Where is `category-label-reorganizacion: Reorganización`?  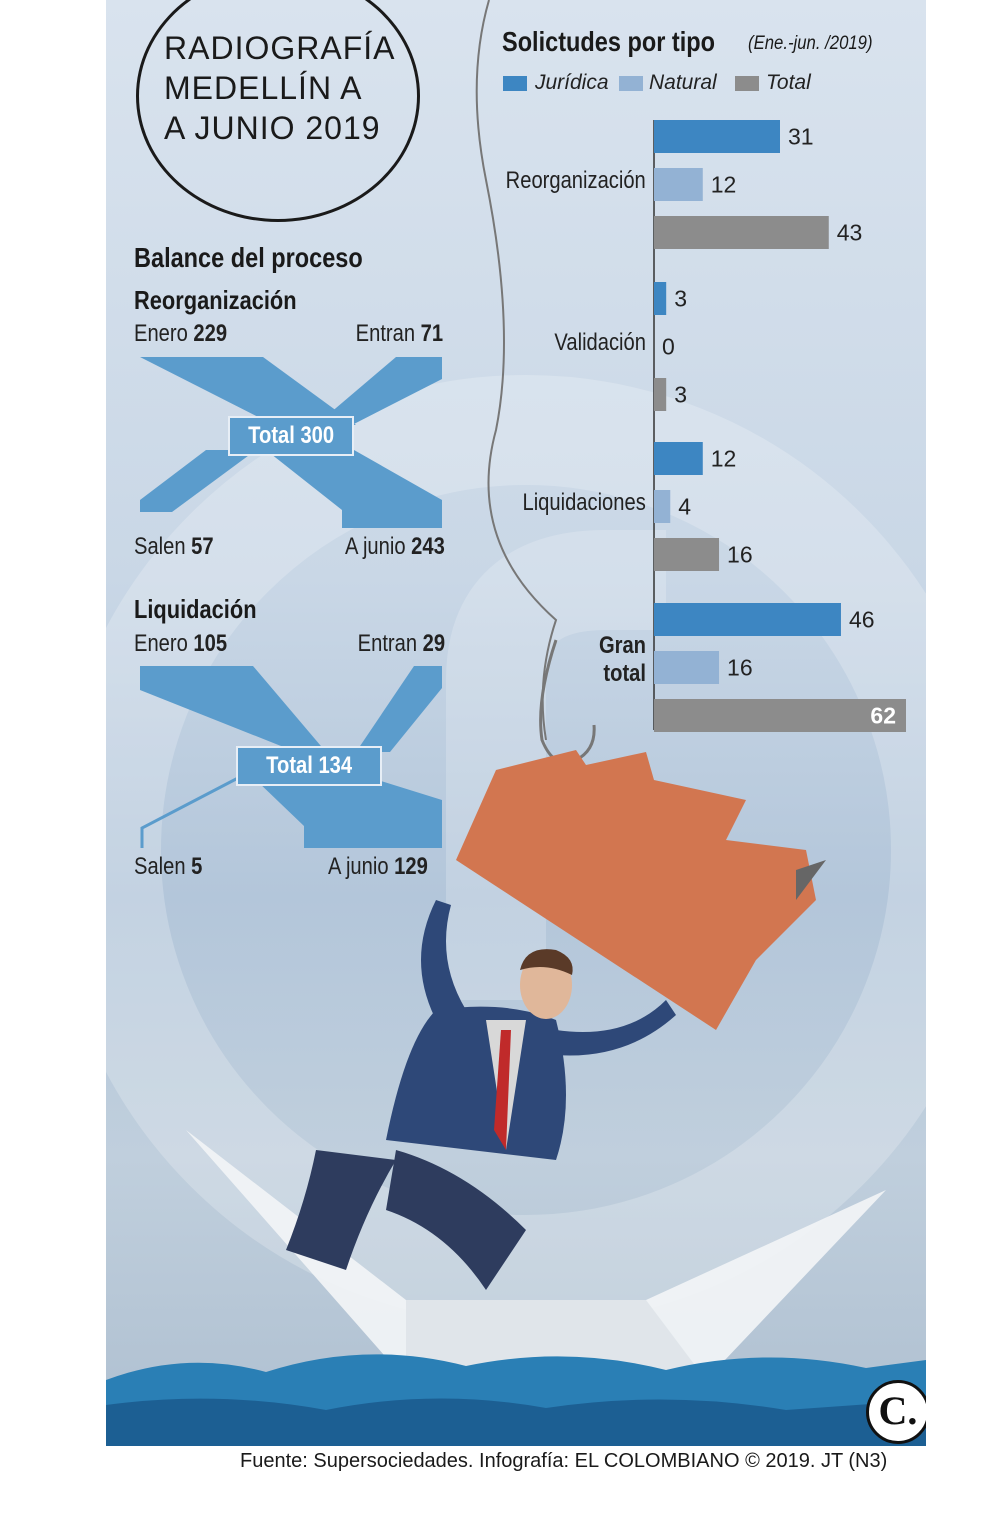 category-label-reorganizacion: Reorganización is located at coordinates (575, 180).